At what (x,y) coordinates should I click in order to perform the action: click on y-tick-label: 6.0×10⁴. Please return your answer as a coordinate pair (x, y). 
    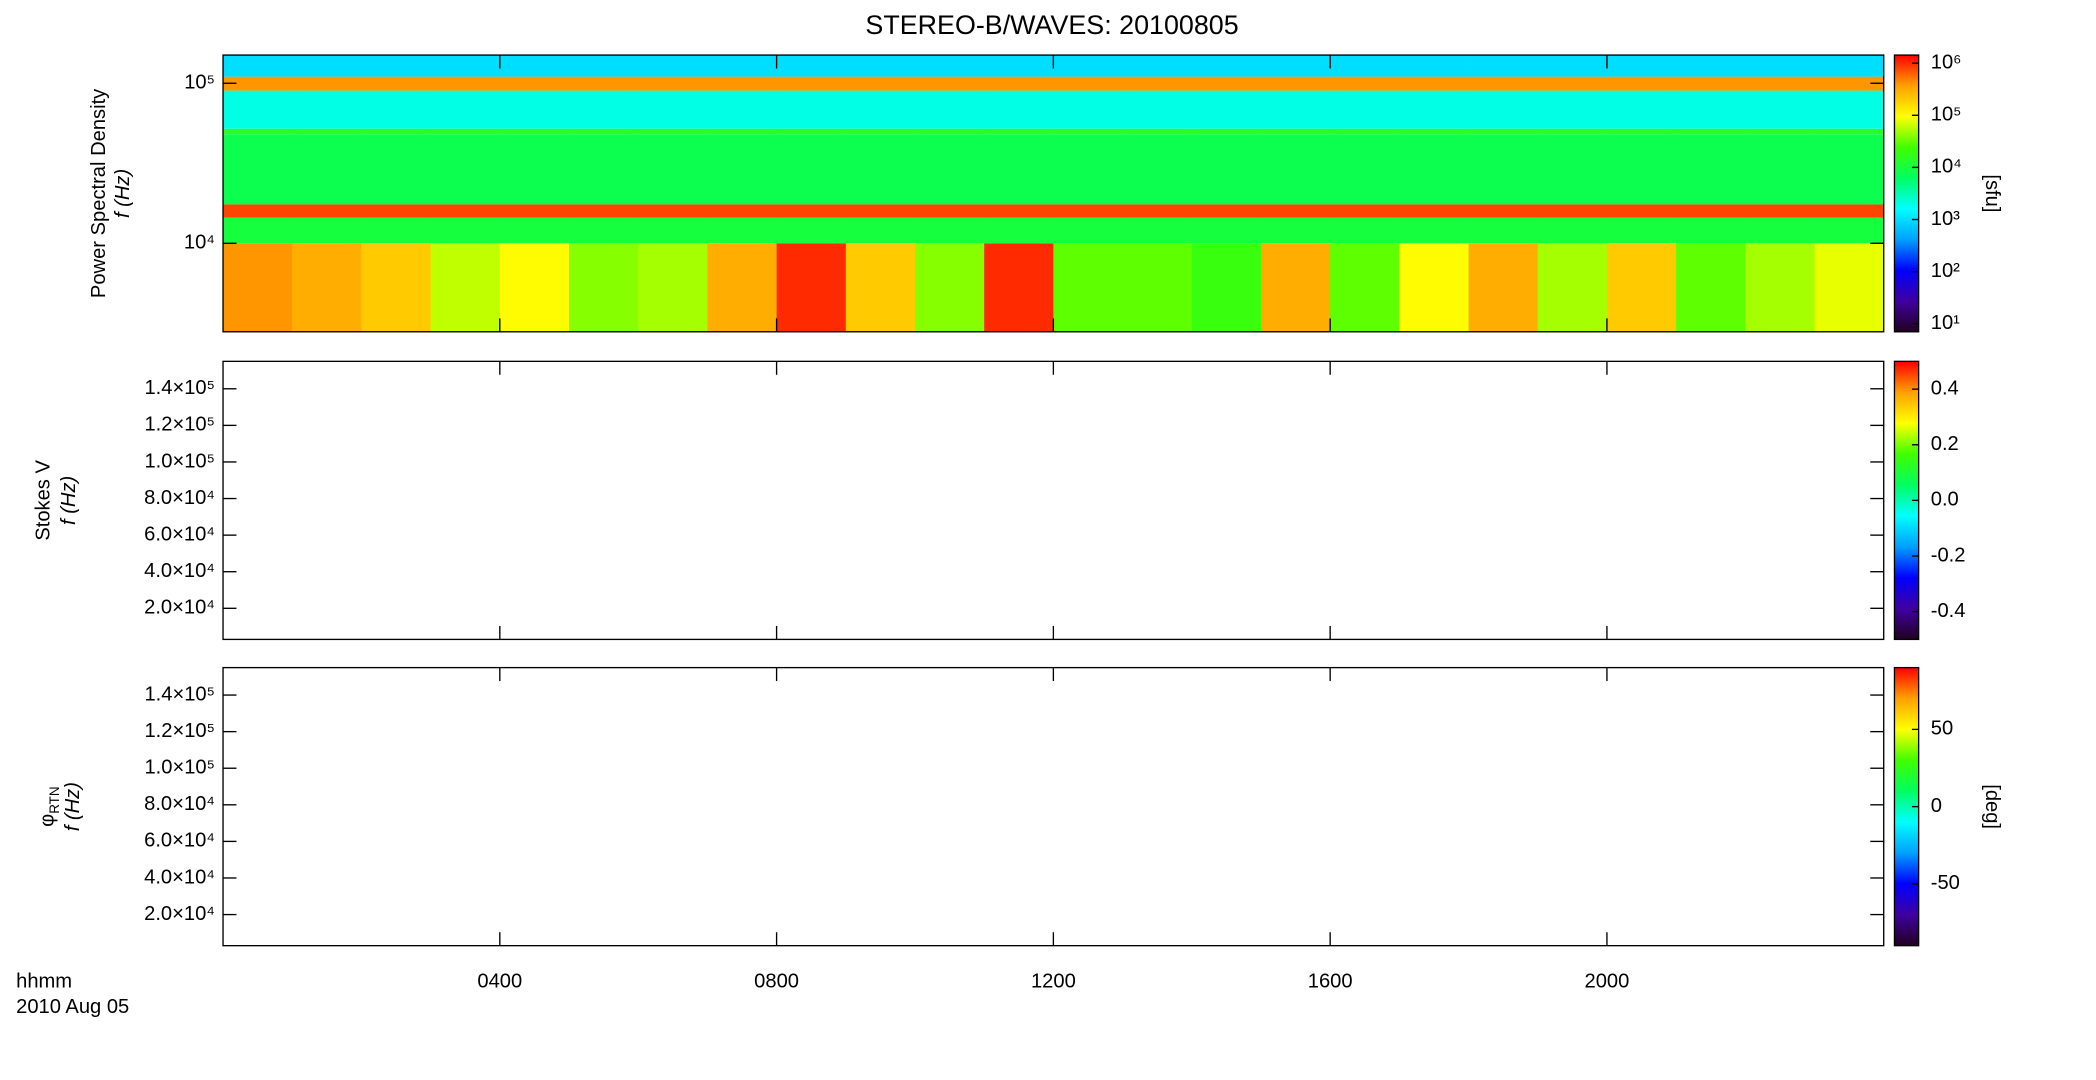
    Looking at the image, I should click on (179, 841).